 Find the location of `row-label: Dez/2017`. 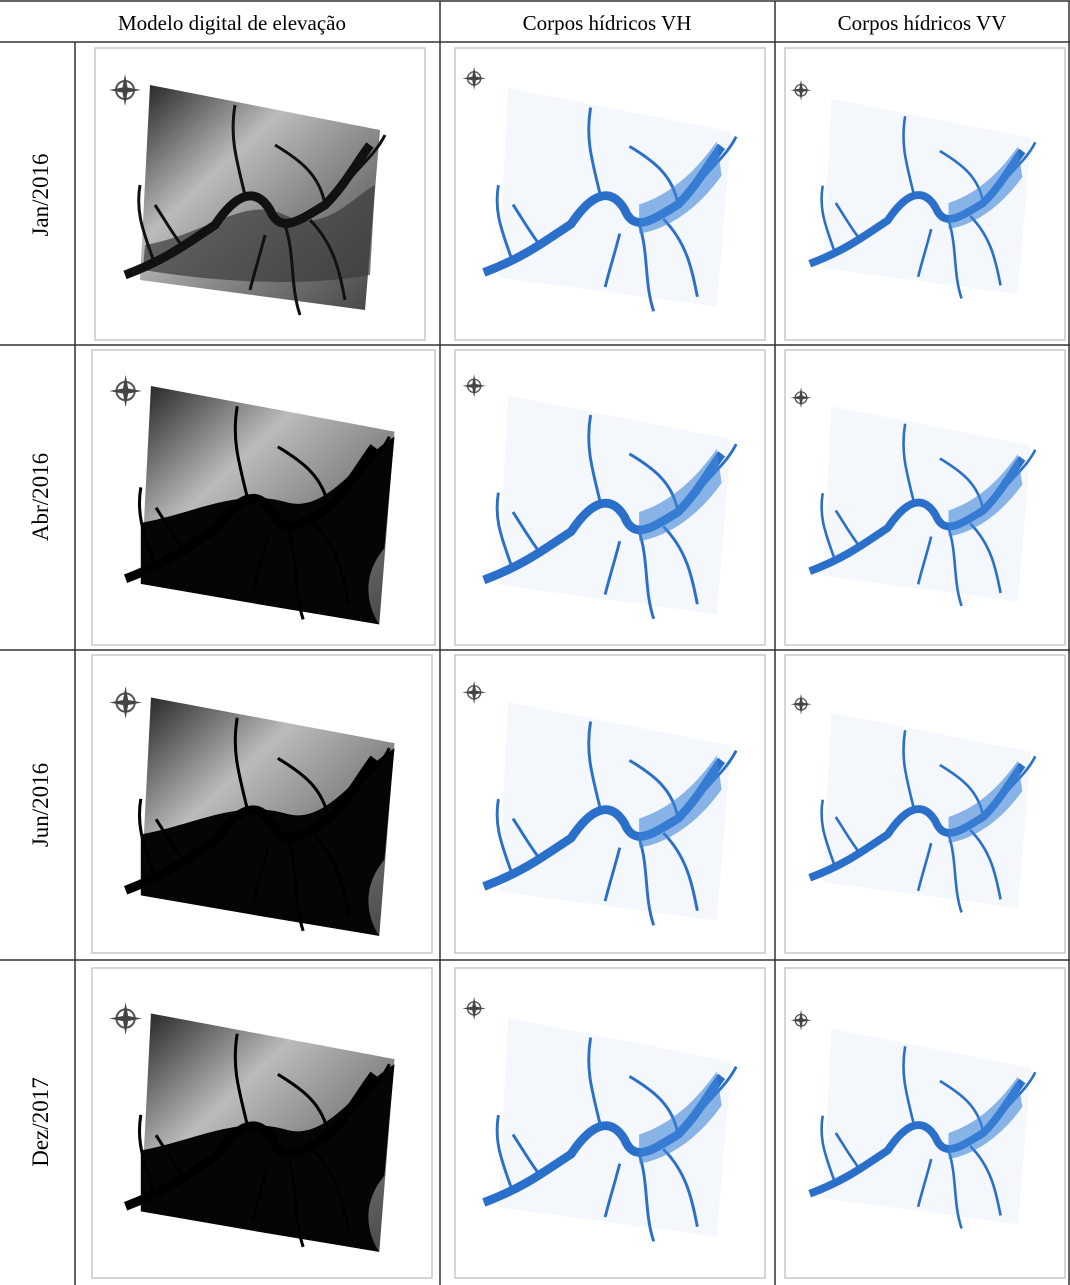

row-label: Dez/2017 is located at coordinates (40, 1121).